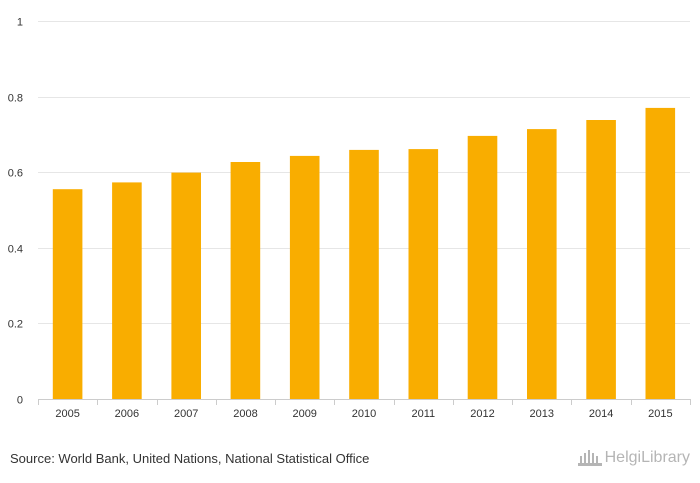  What do you see at coordinates (15, 325) in the screenshot?
I see `y-tick-label: 0.2` at bounding box center [15, 325].